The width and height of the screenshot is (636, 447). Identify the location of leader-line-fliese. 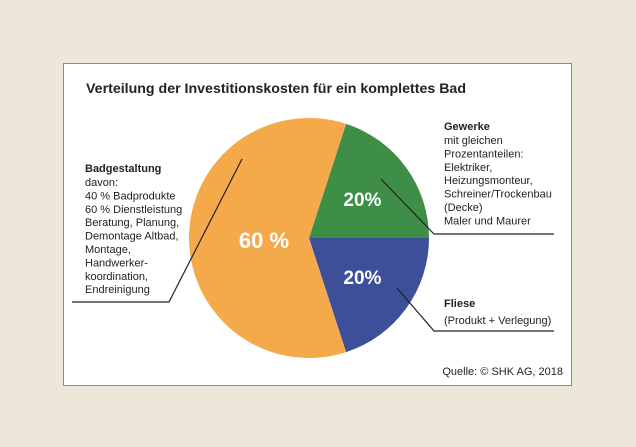
(475, 309).